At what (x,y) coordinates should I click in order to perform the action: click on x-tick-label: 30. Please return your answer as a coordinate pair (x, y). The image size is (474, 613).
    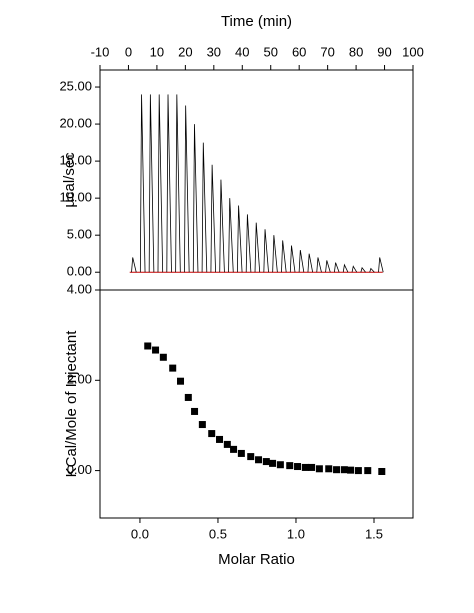
    Looking at the image, I should click on (214, 51).